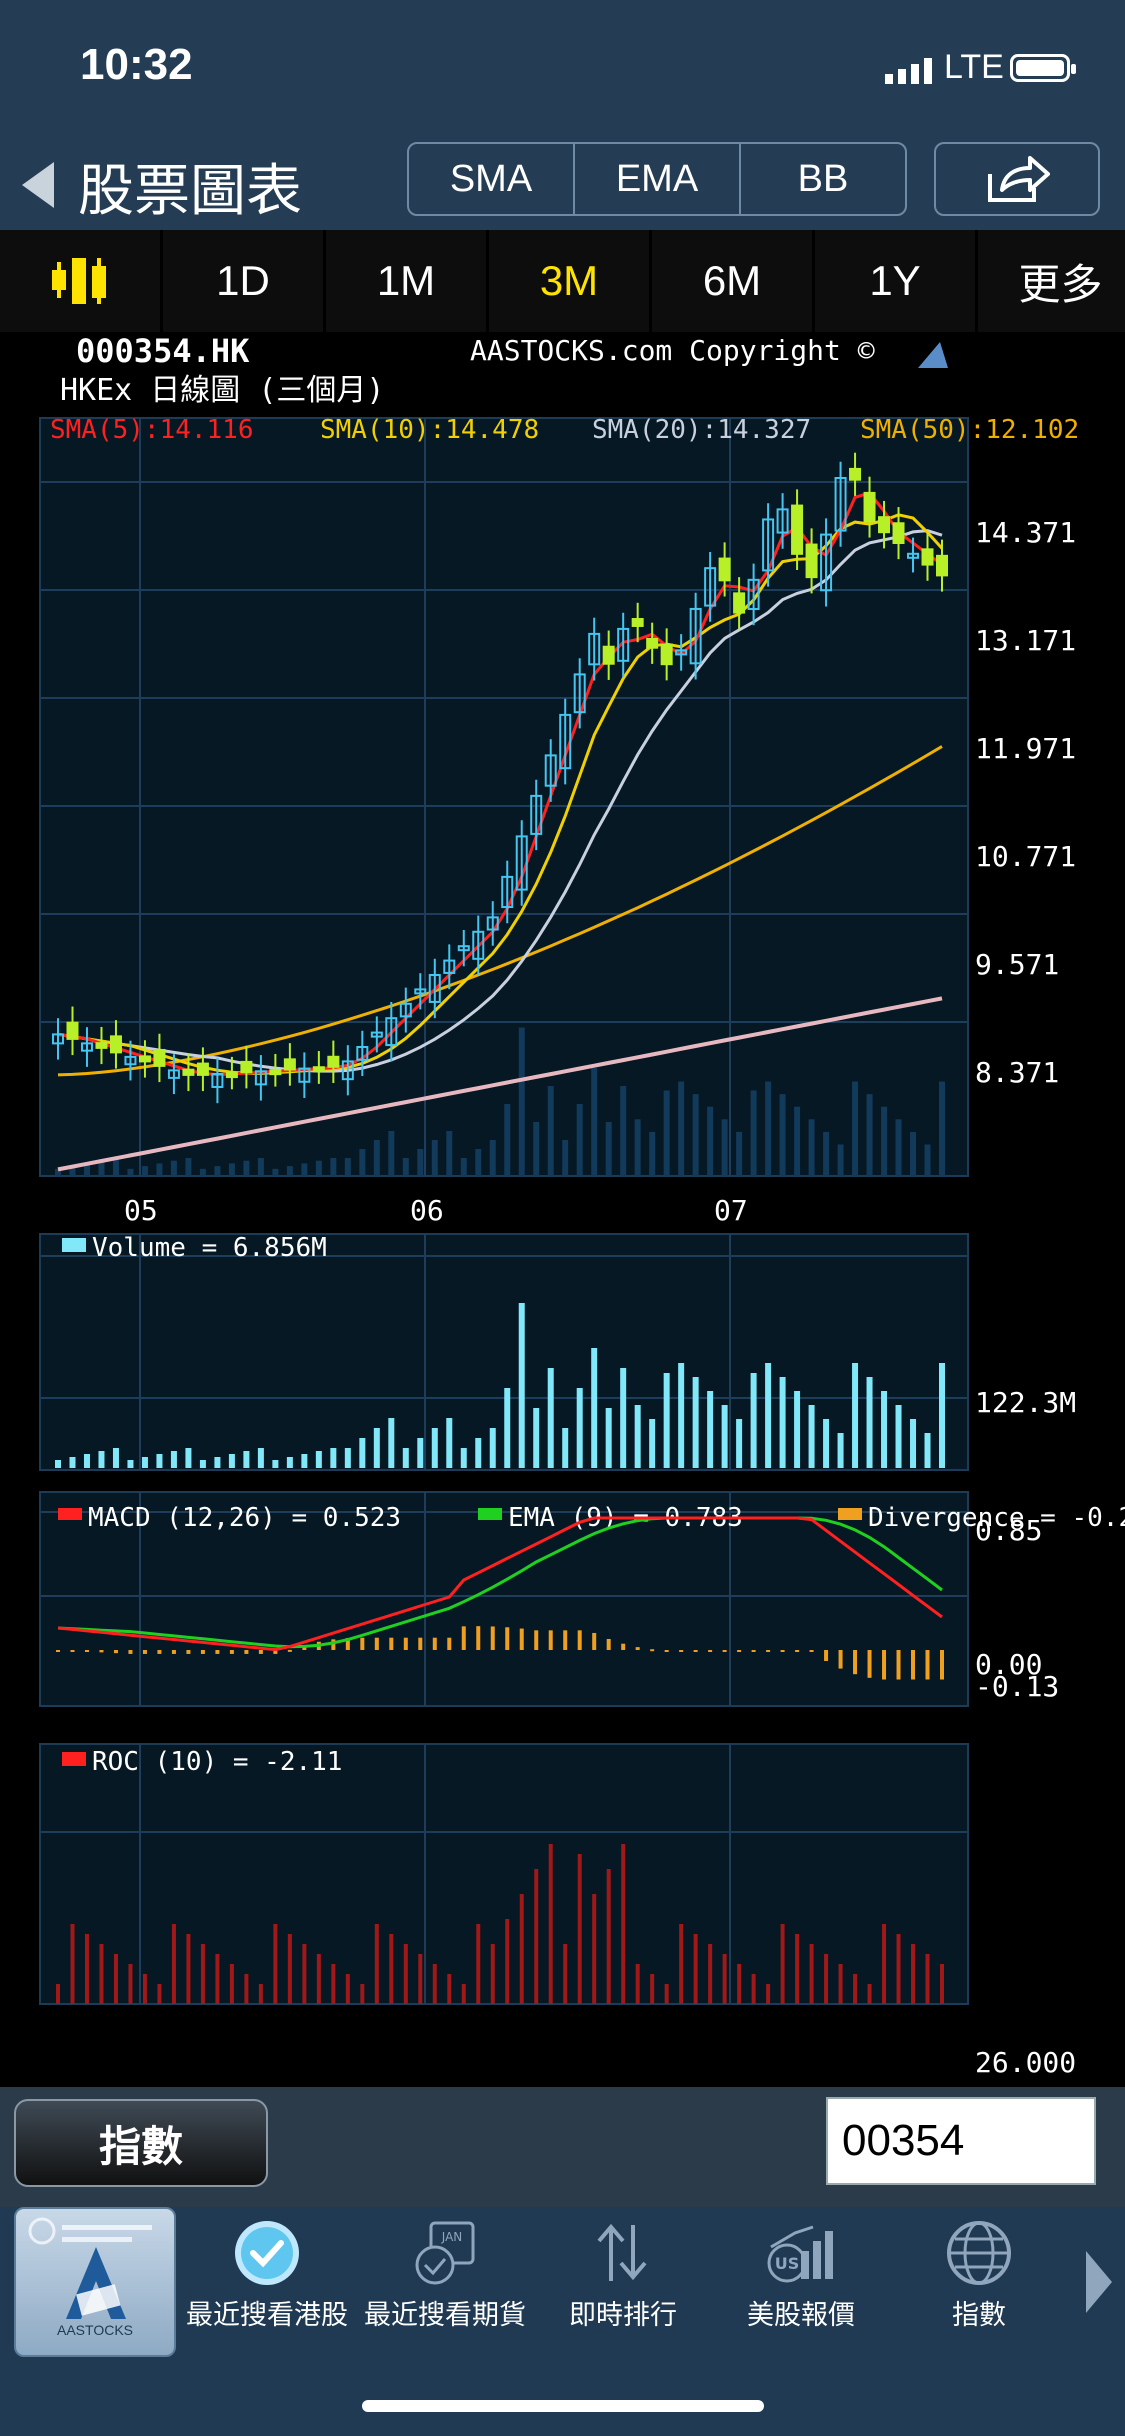 Image resolution: width=1125 pixels, height=2436 pixels. Describe the element at coordinates (672, 350) in the screenshot. I see `copyright-label: AASTOCKS.com Copyright ©` at that location.